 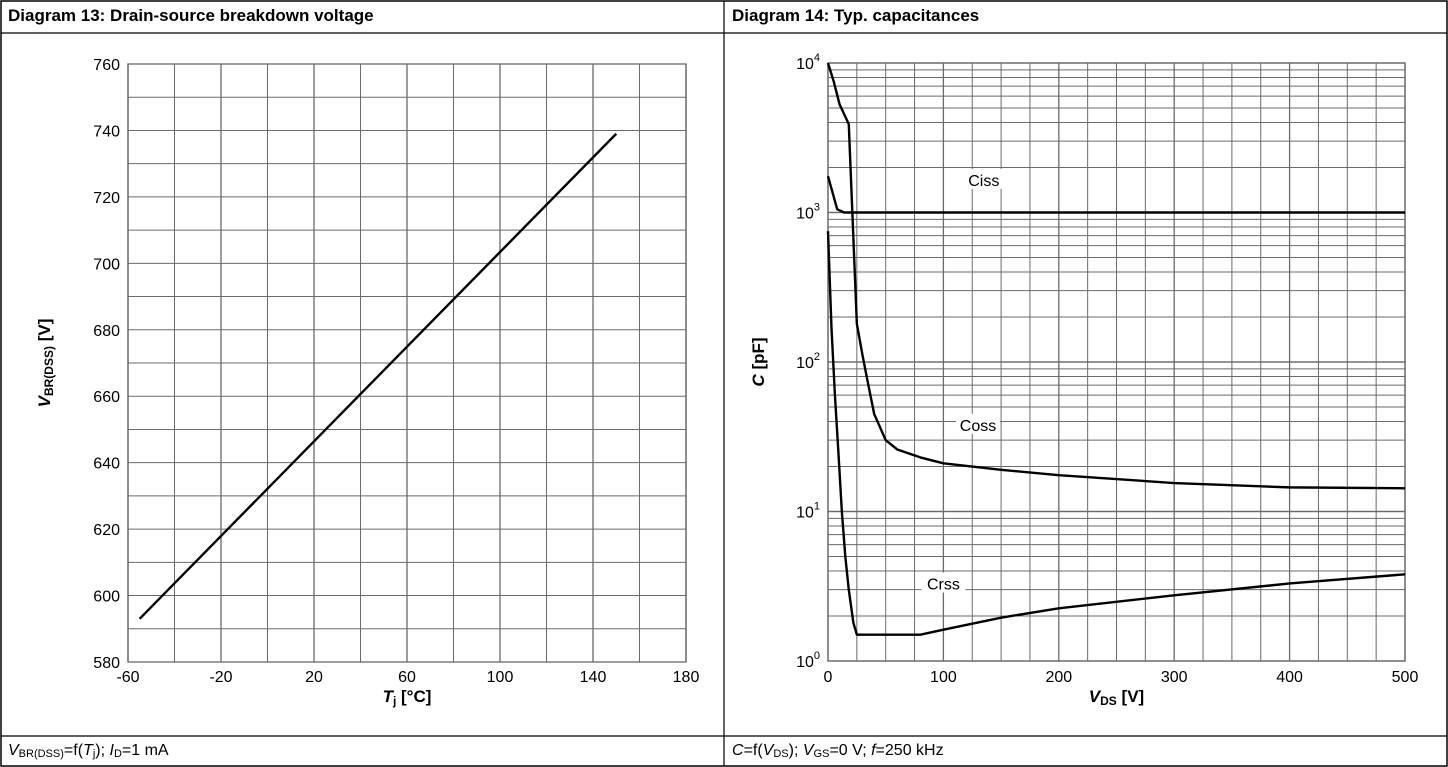 What do you see at coordinates (808, 660) in the screenshot?
I see `y-tick-label: 10⁰` at bounding box center [808, 660].